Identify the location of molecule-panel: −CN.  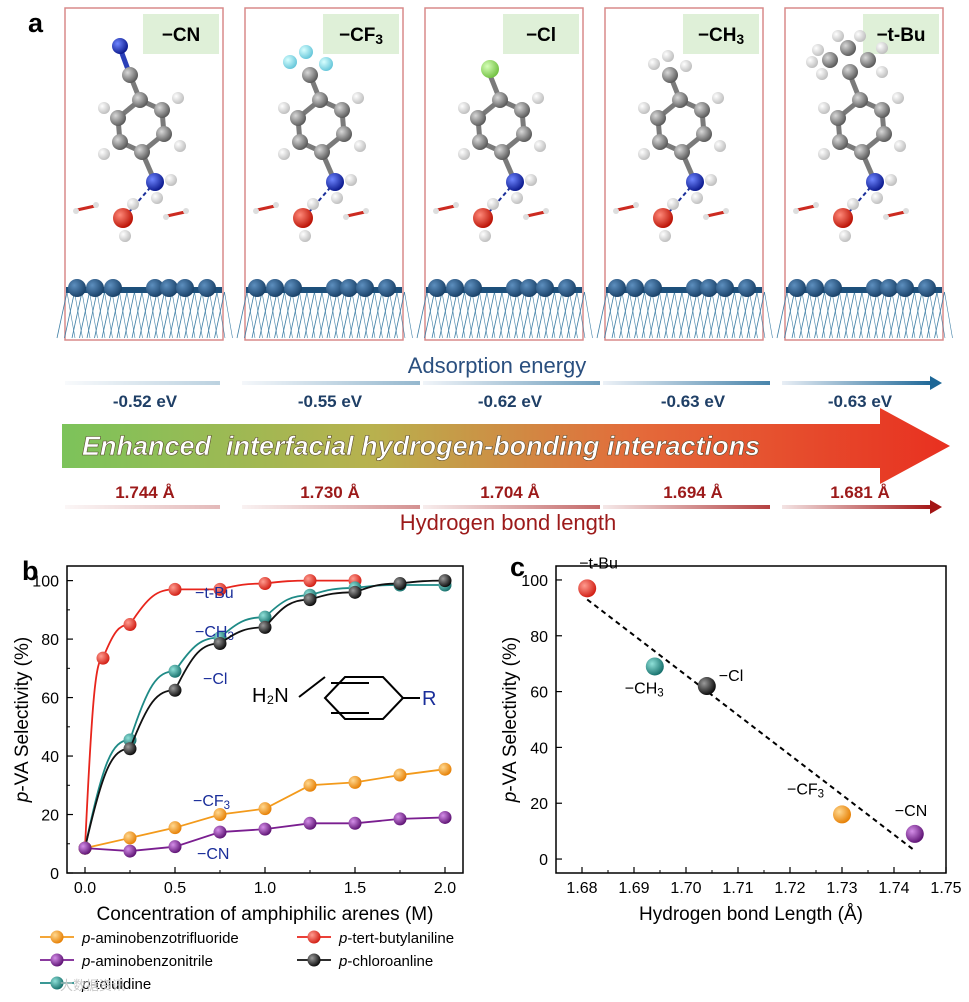
(144, 174).